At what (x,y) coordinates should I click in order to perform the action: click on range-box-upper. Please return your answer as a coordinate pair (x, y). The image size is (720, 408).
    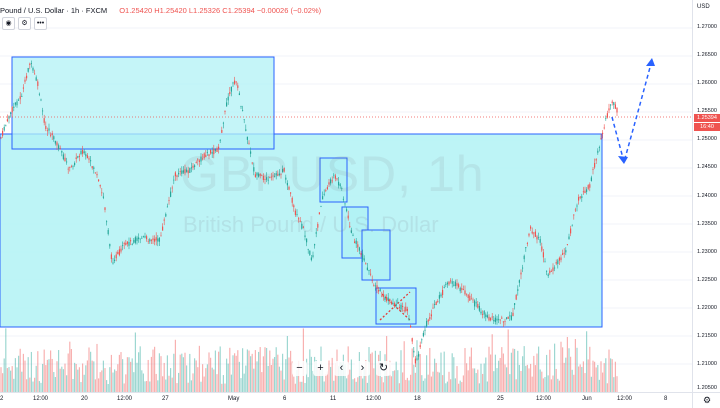
    Looking at the image, I should click on (143, 103).